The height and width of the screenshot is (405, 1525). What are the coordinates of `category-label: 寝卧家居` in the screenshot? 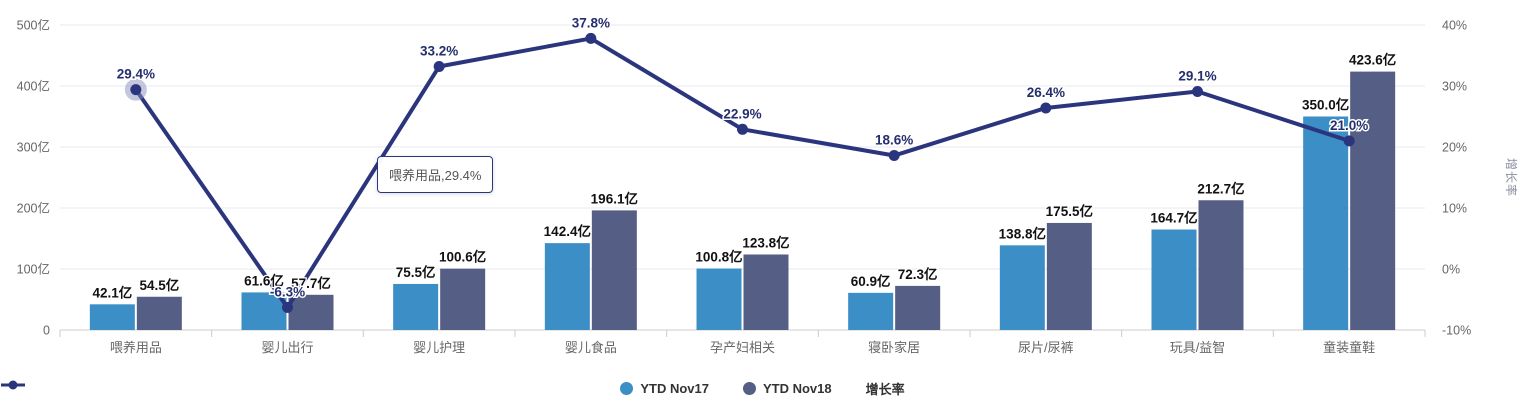 It's located at (894, 347).